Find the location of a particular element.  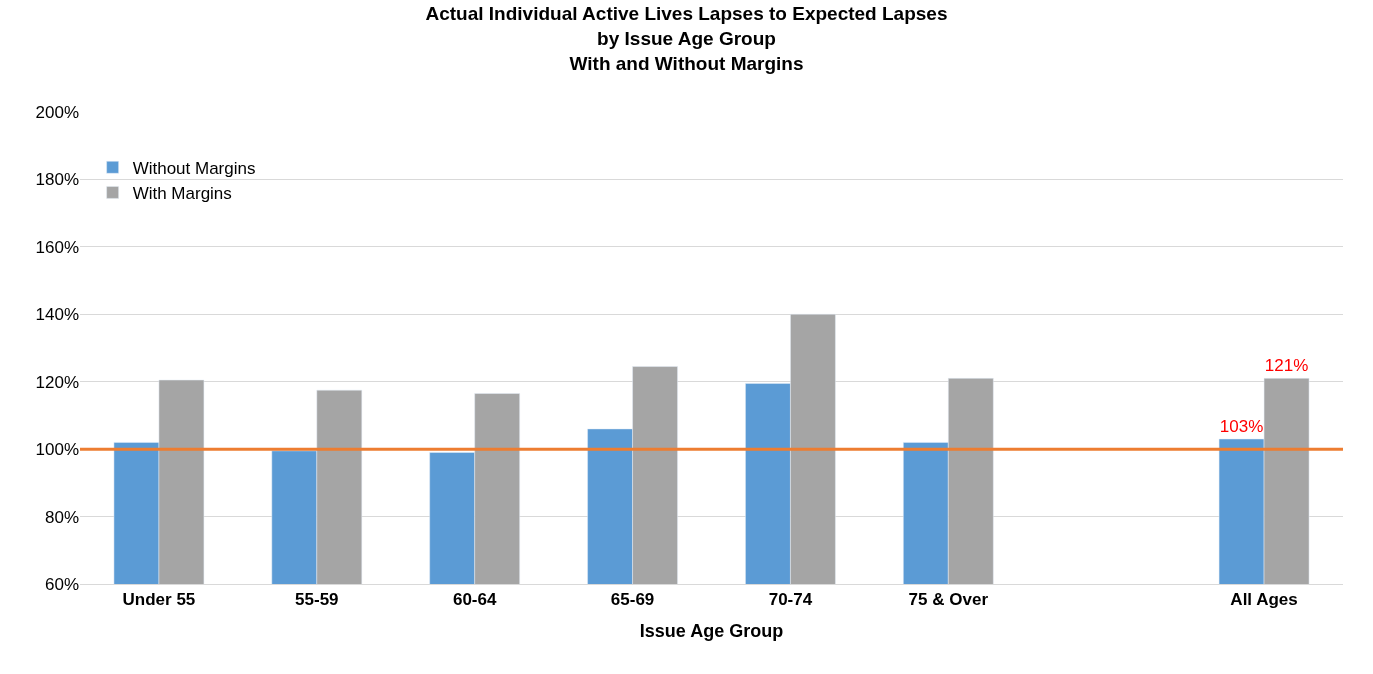

x-tick-label: 75 & Over is located at coordinates (948, 600).